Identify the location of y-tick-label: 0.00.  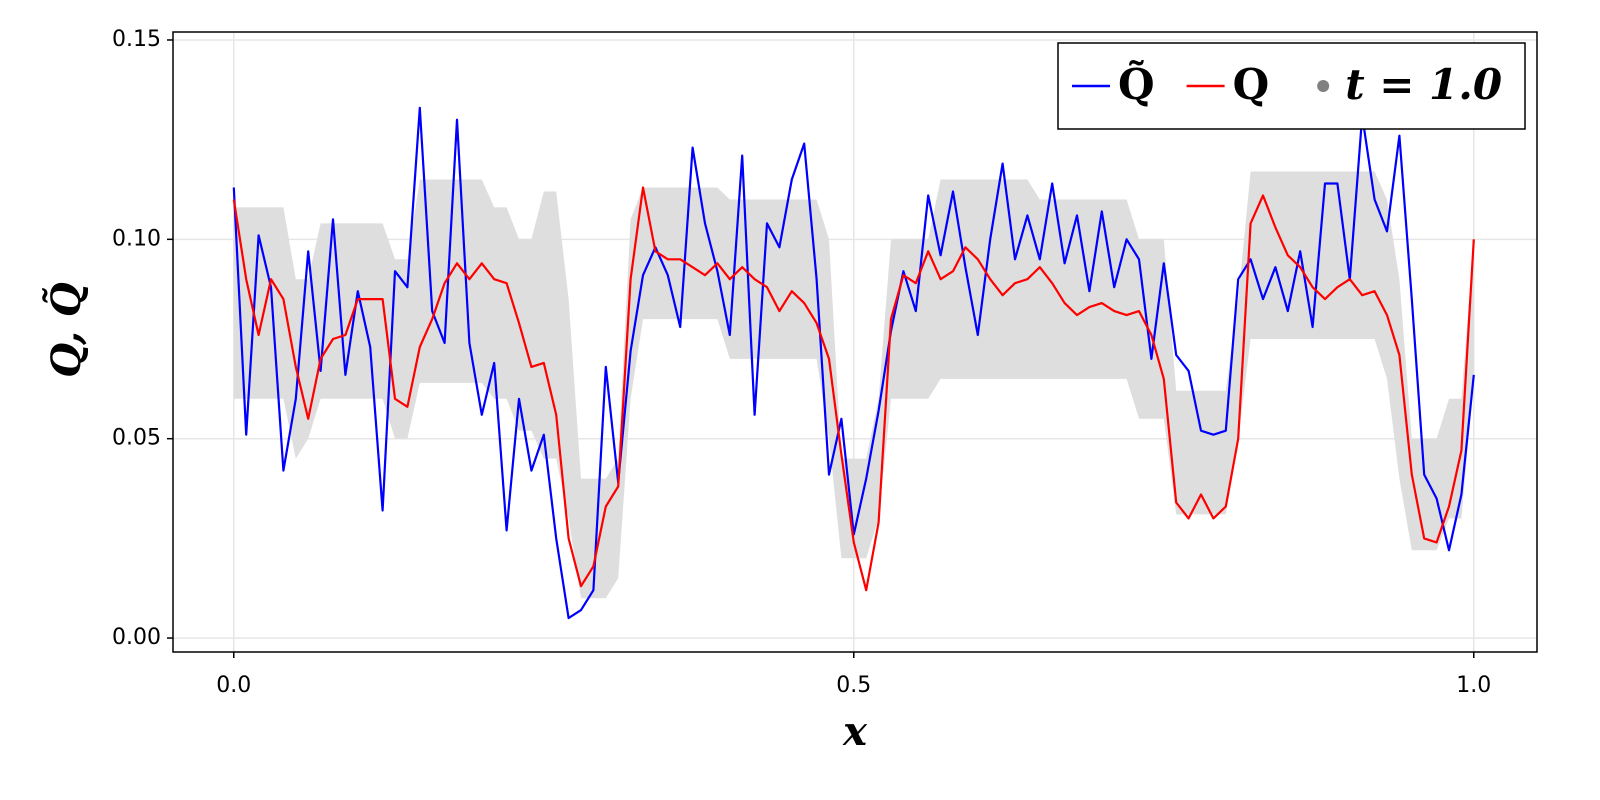
(136, 637).